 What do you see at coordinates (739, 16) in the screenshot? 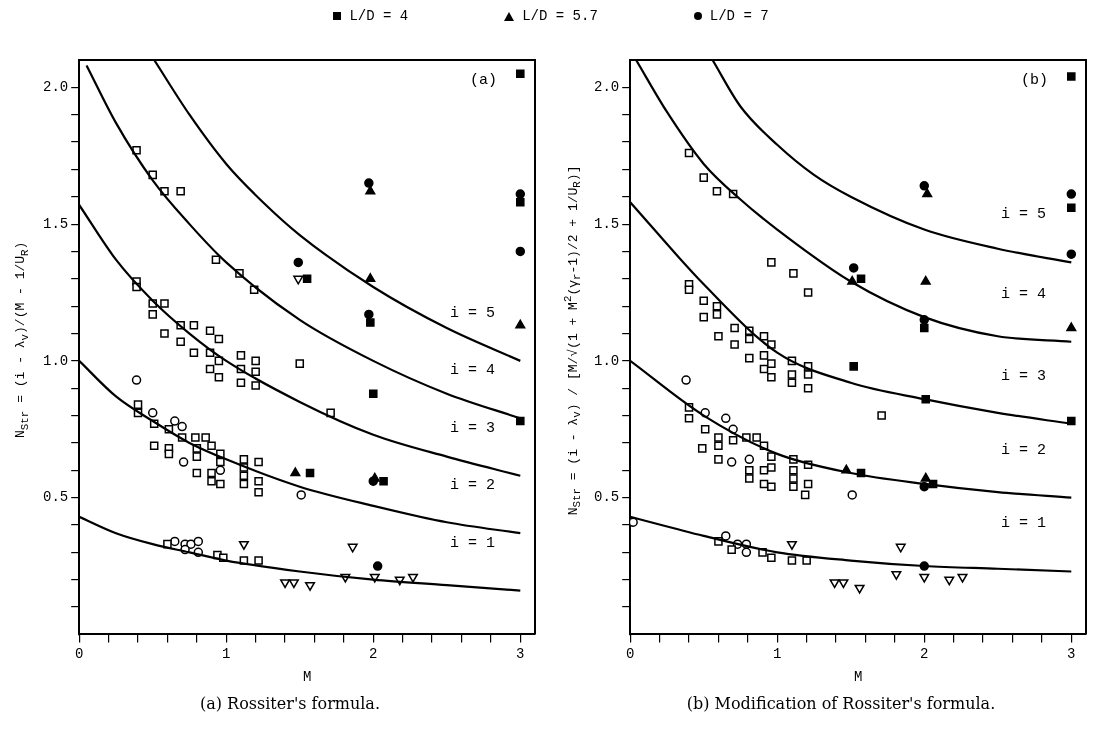
I see `legend-label: L/D = 7` at bounding box center [739, 16].